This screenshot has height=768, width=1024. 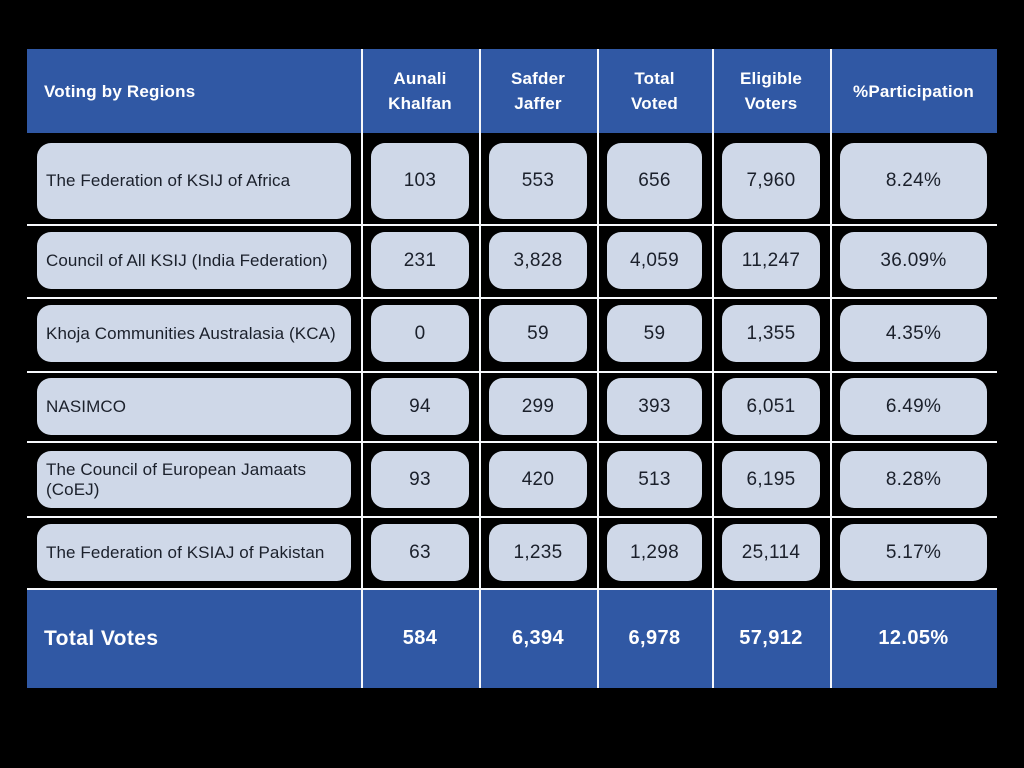 I want to click on column-header-safder-jaffer: Safder Jaffer, so click(x=538, y=91).